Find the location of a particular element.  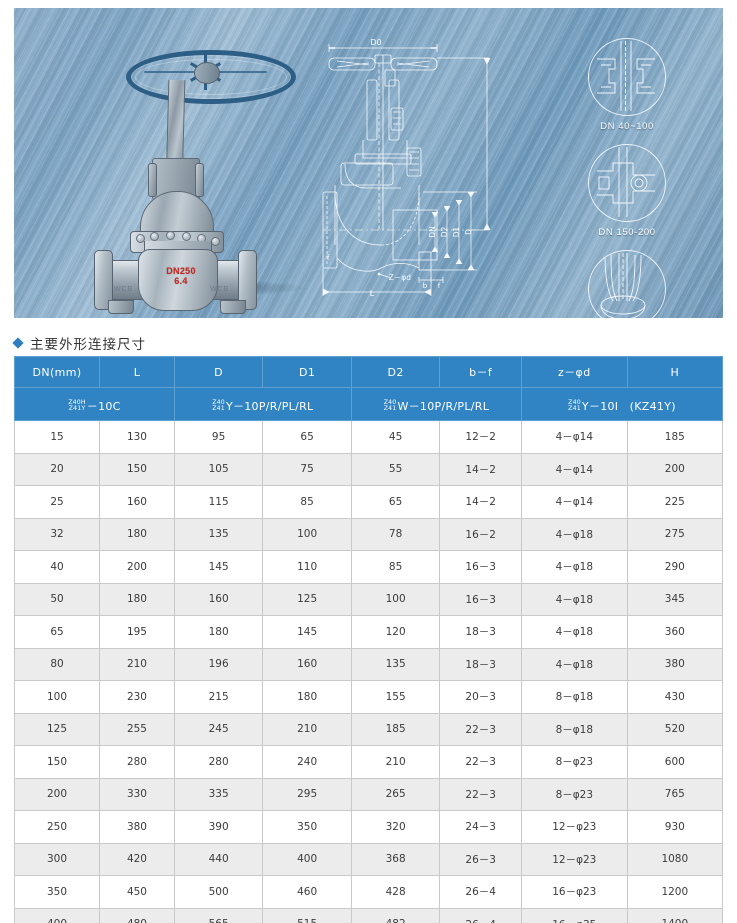

detail-dn40-100-icon is located at coordinates (627, 77).